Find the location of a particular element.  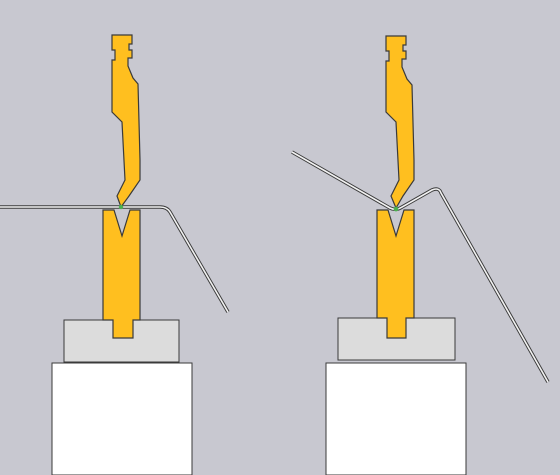

right-upper-punch is located at coordinates (400, 122).